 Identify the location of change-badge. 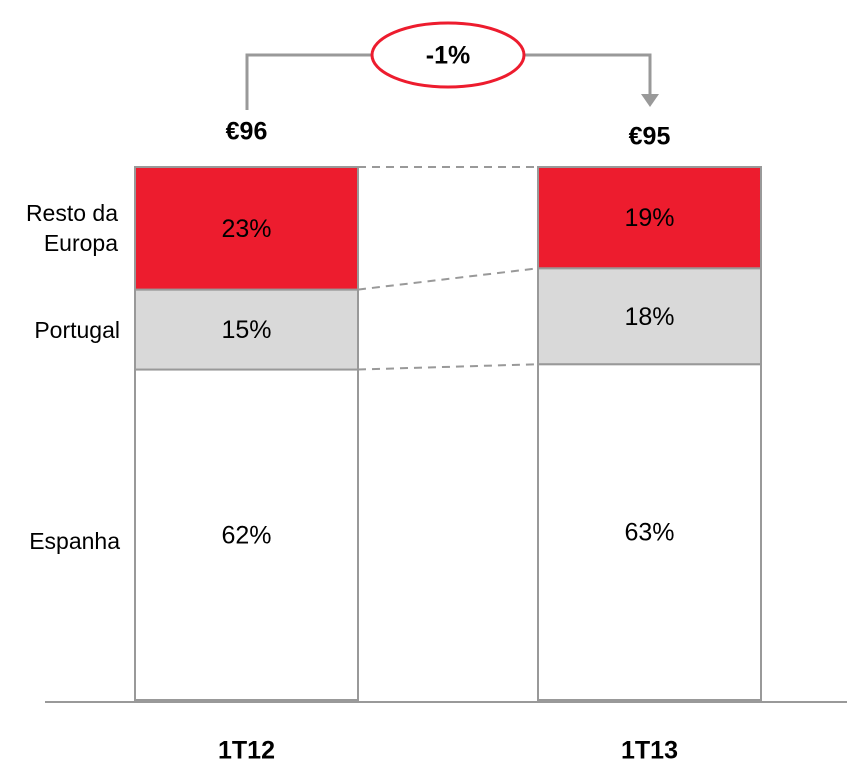
(448, 55).